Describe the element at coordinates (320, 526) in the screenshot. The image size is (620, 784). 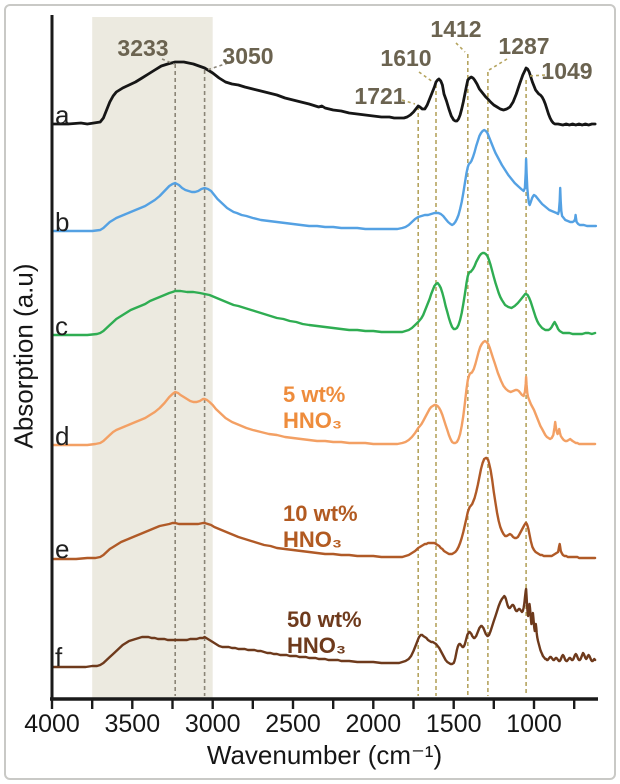
I see `acid-label-1: 10 wt% HNO₃` at that location.